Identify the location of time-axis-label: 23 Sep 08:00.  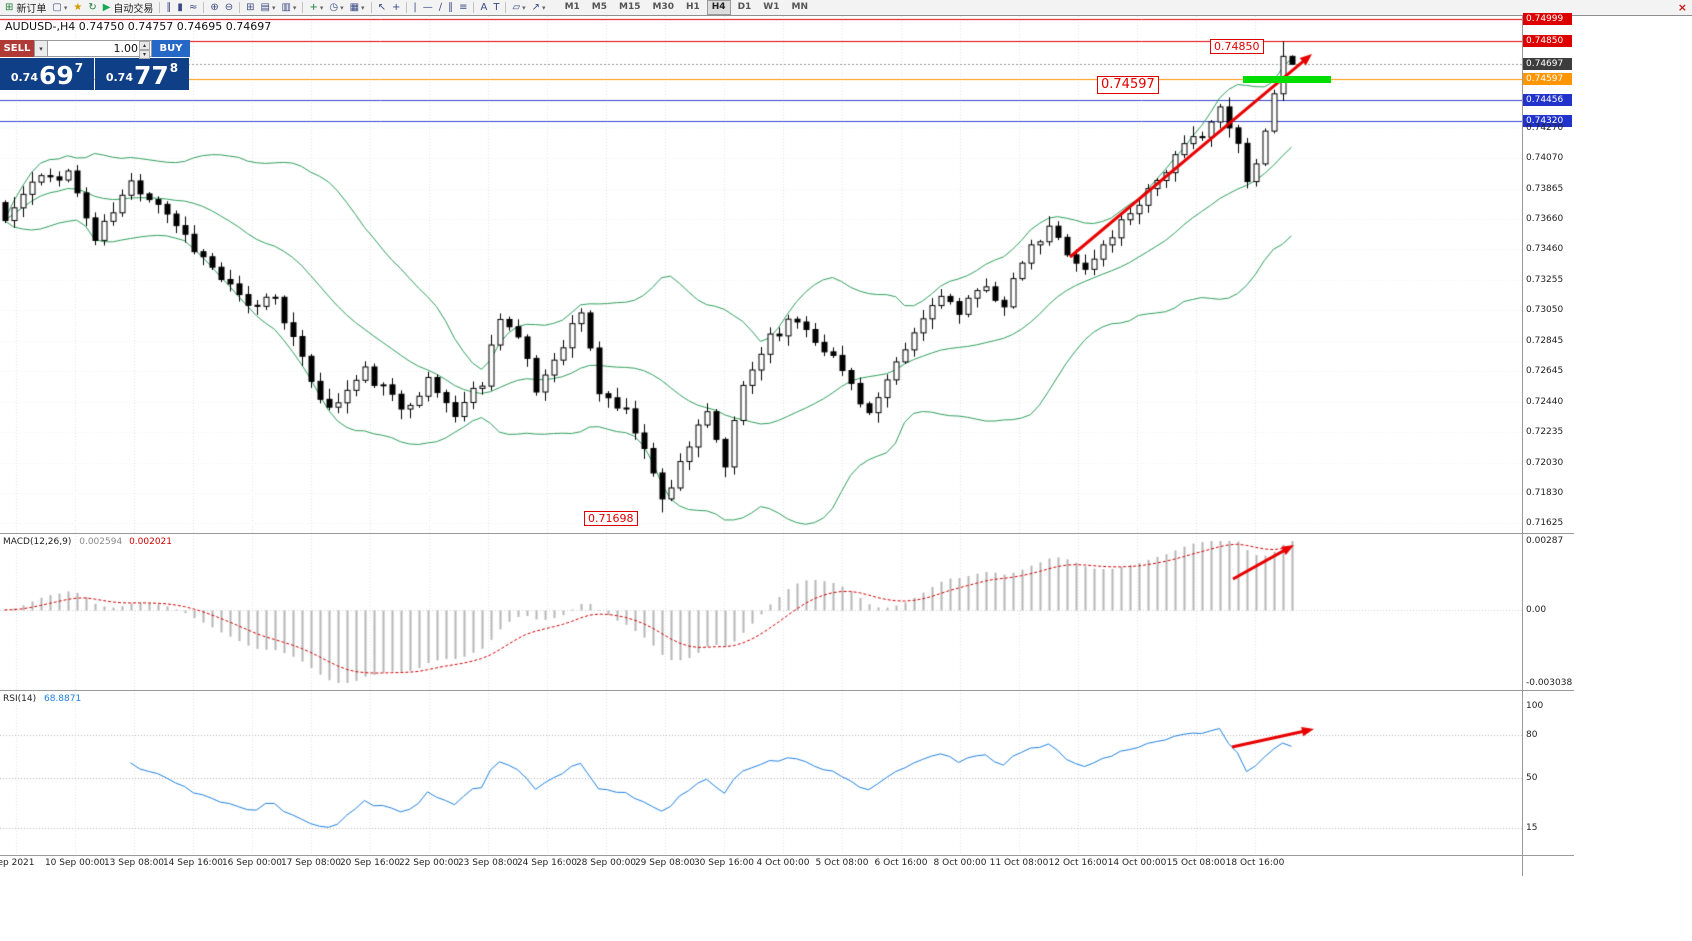
(488, 863).